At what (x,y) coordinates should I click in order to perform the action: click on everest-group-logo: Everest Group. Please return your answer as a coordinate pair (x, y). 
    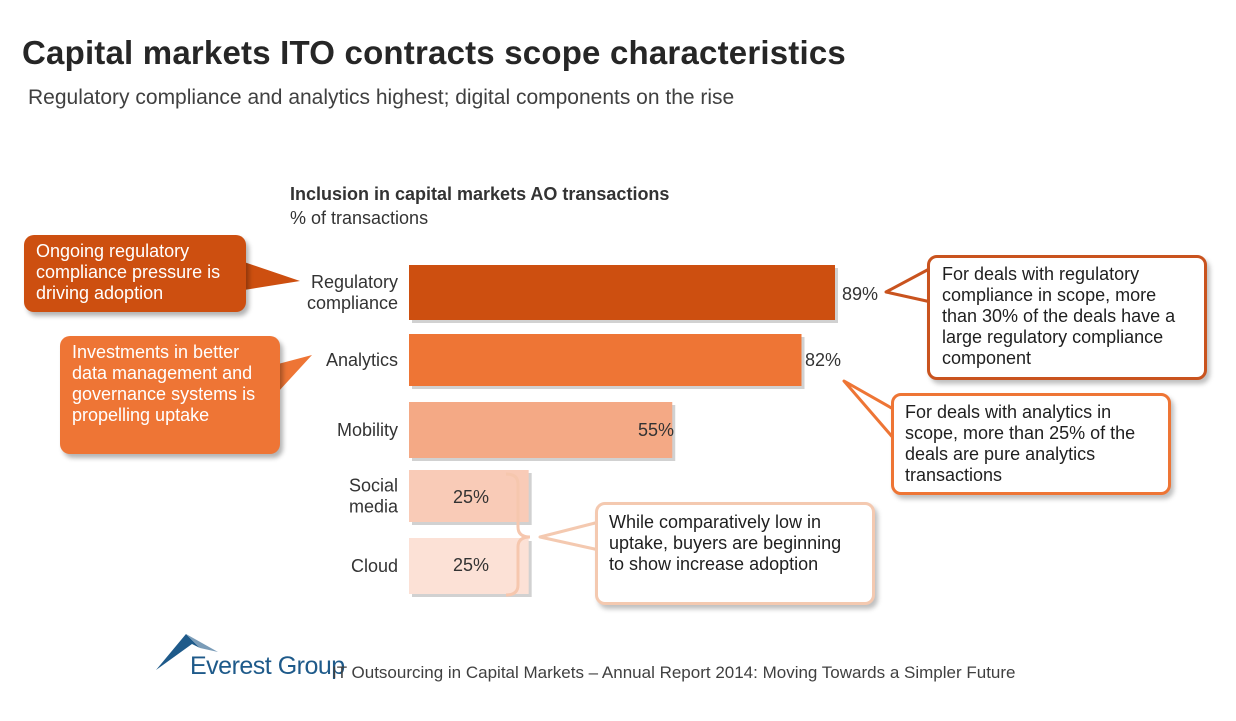
    Looking at the image, I should click on (267, 666).